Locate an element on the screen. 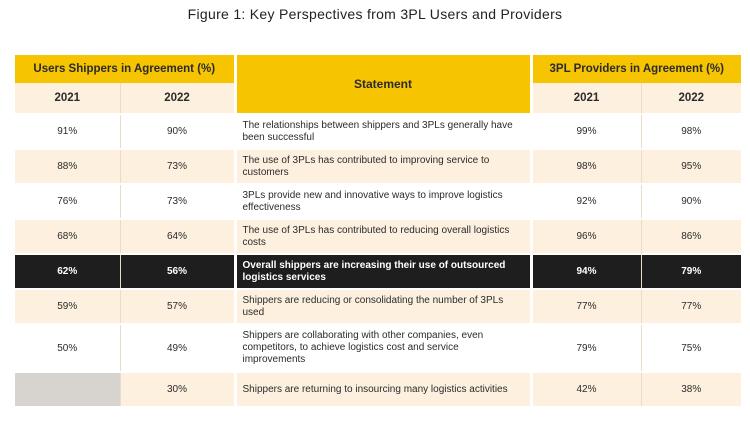 Image resolution: width=750 pixels, height=422 pixels. providers-2021-cell: 99% is located at coordinates (586, 131).